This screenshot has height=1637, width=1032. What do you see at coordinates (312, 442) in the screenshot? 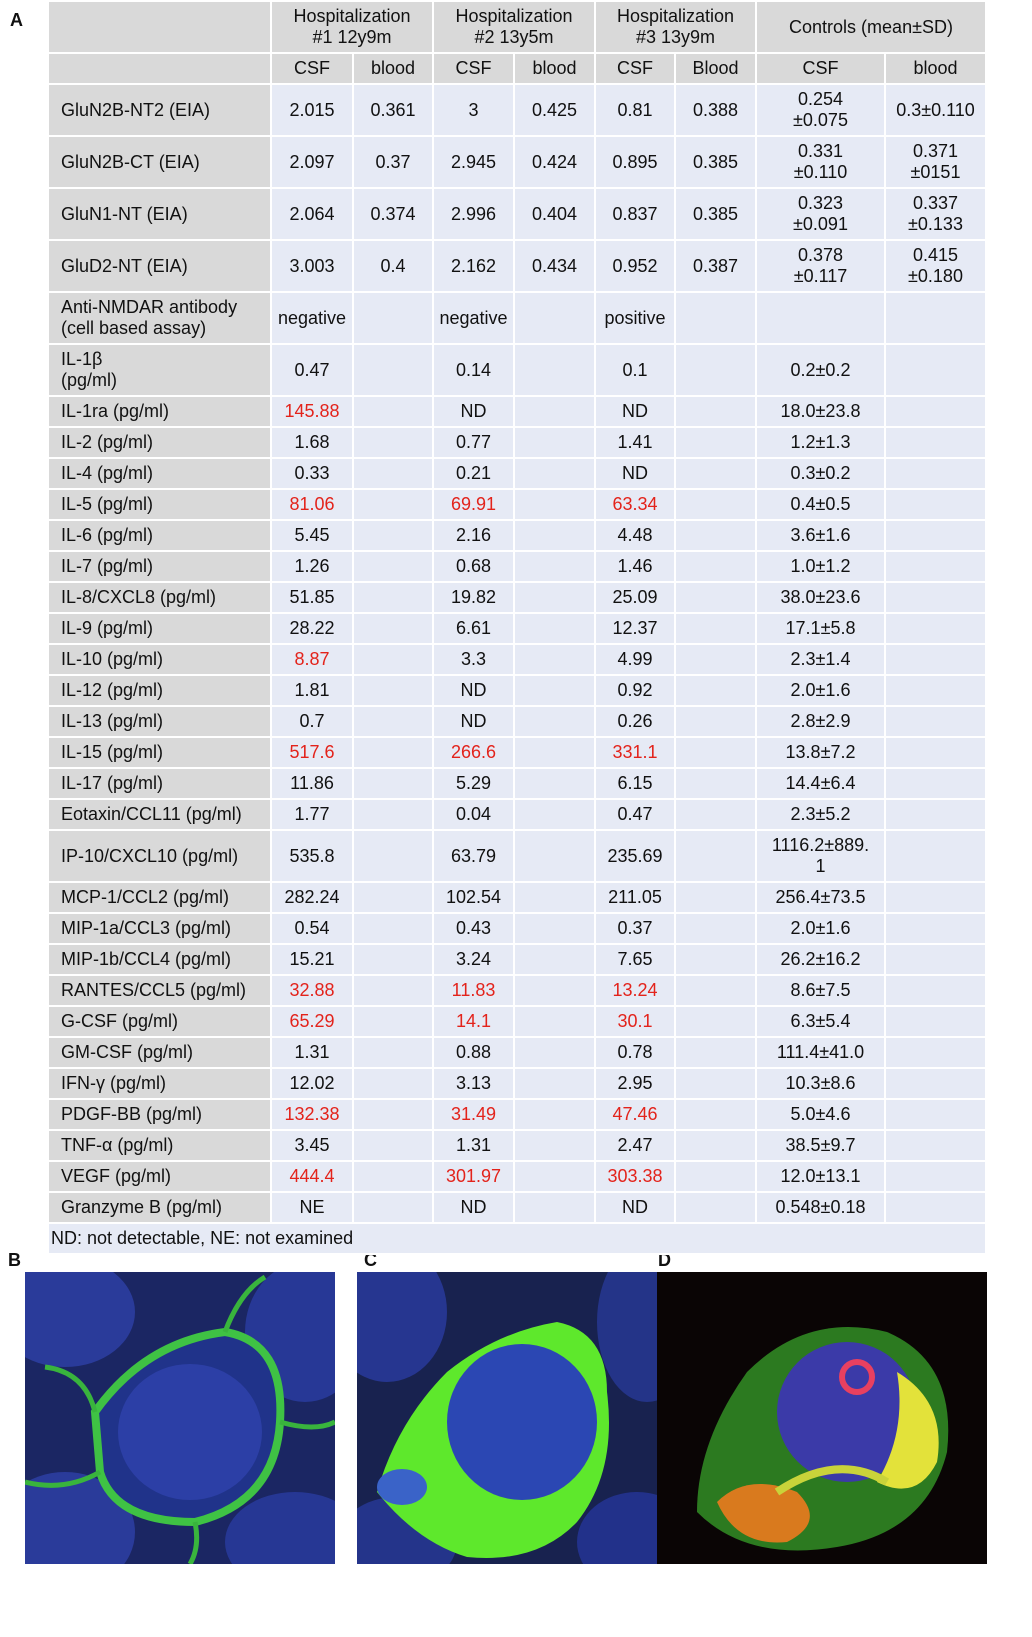
I see `cell: 1.68` at bounding box center [312, 442].